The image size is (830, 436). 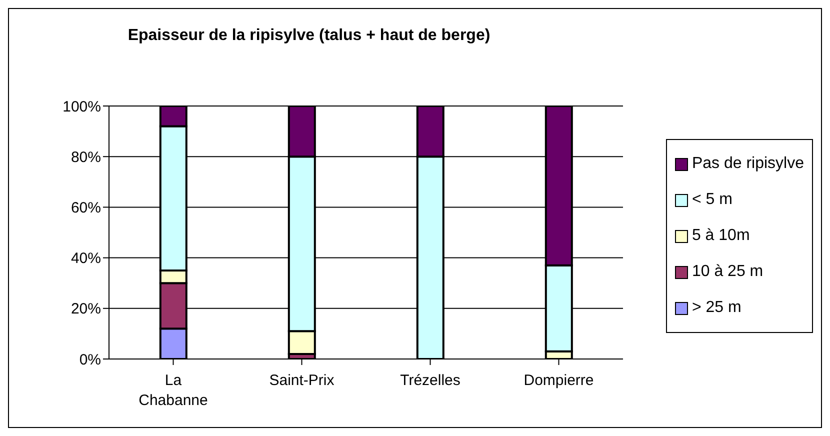 I want to click on legend-label: > 25 m, so click(x=716, y=308).